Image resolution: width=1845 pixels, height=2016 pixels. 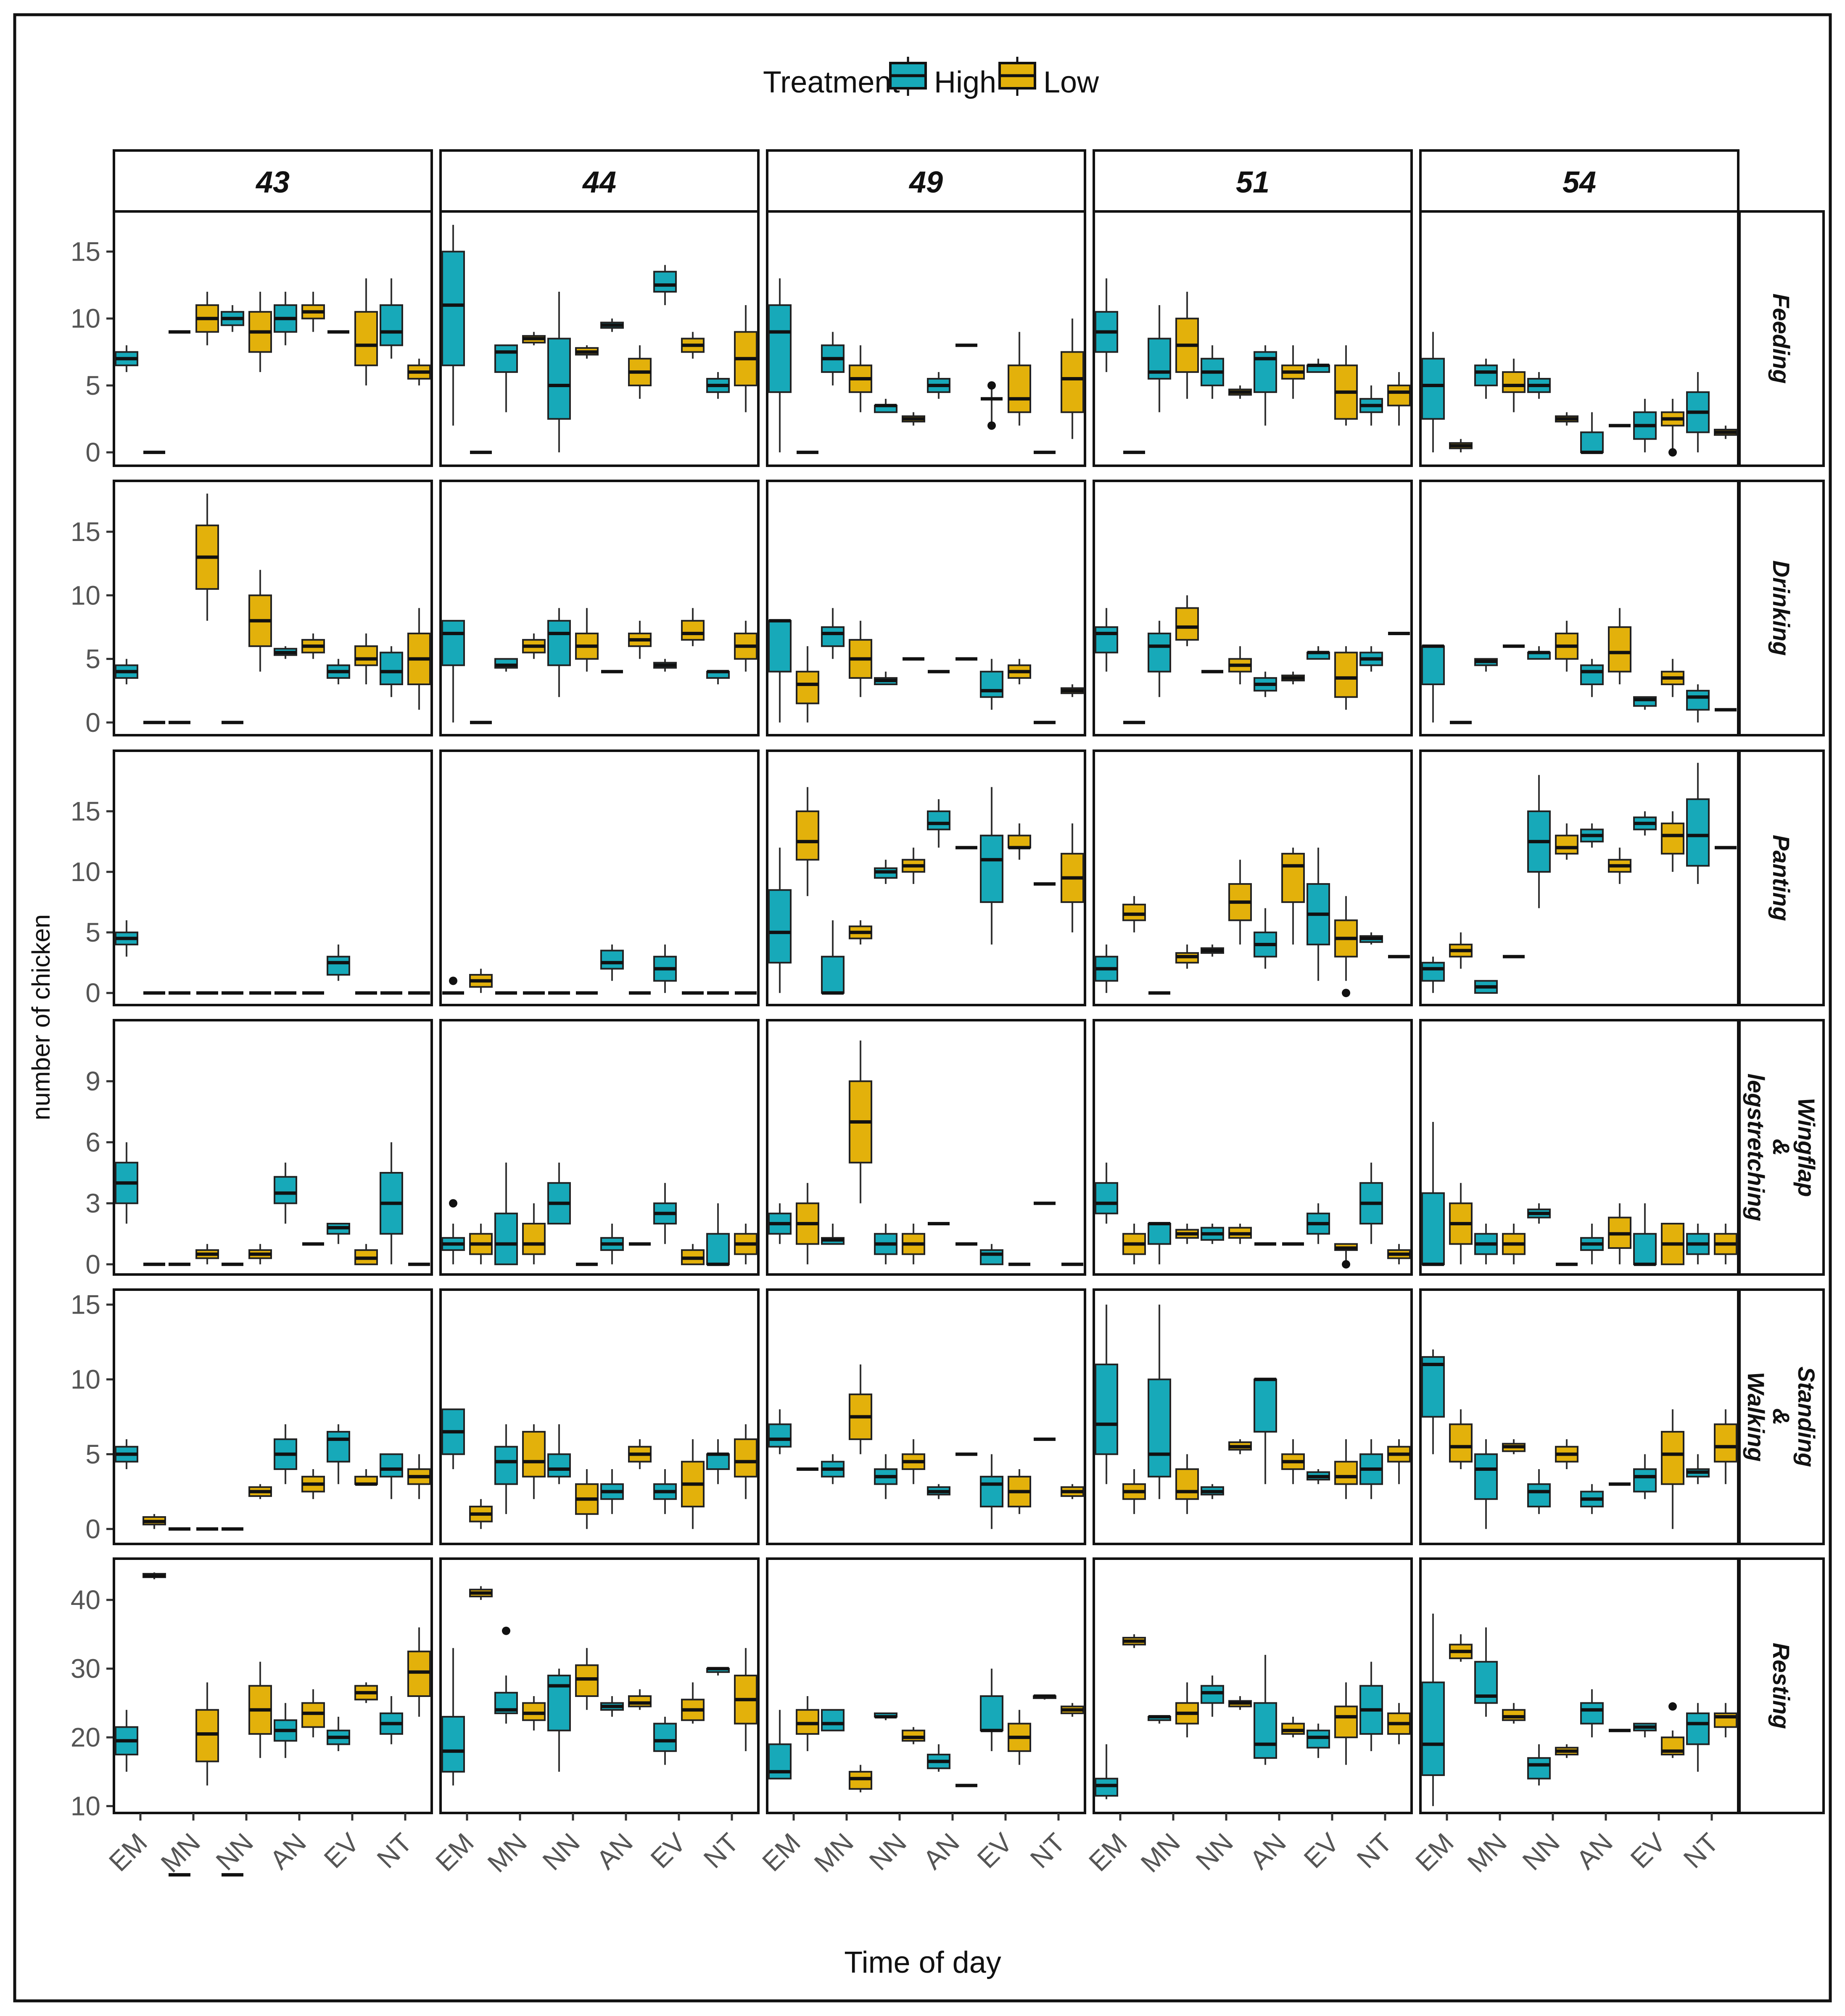 I want to click on behaviour-strip-text: Wingflap, so click(x=1806, y=1147).